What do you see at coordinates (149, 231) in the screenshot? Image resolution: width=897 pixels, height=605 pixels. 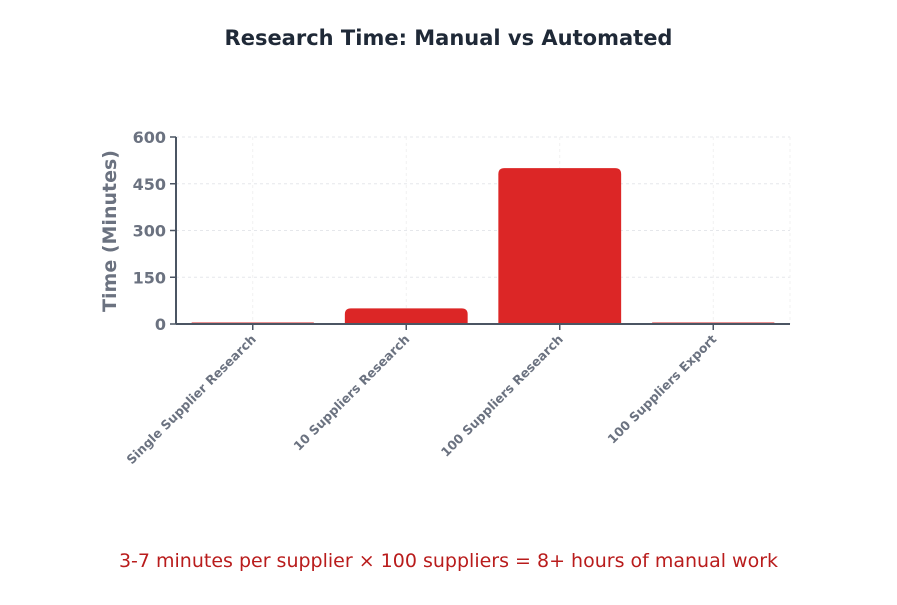 I see `y-tick-label: 300` at bounding box center [149, 231].